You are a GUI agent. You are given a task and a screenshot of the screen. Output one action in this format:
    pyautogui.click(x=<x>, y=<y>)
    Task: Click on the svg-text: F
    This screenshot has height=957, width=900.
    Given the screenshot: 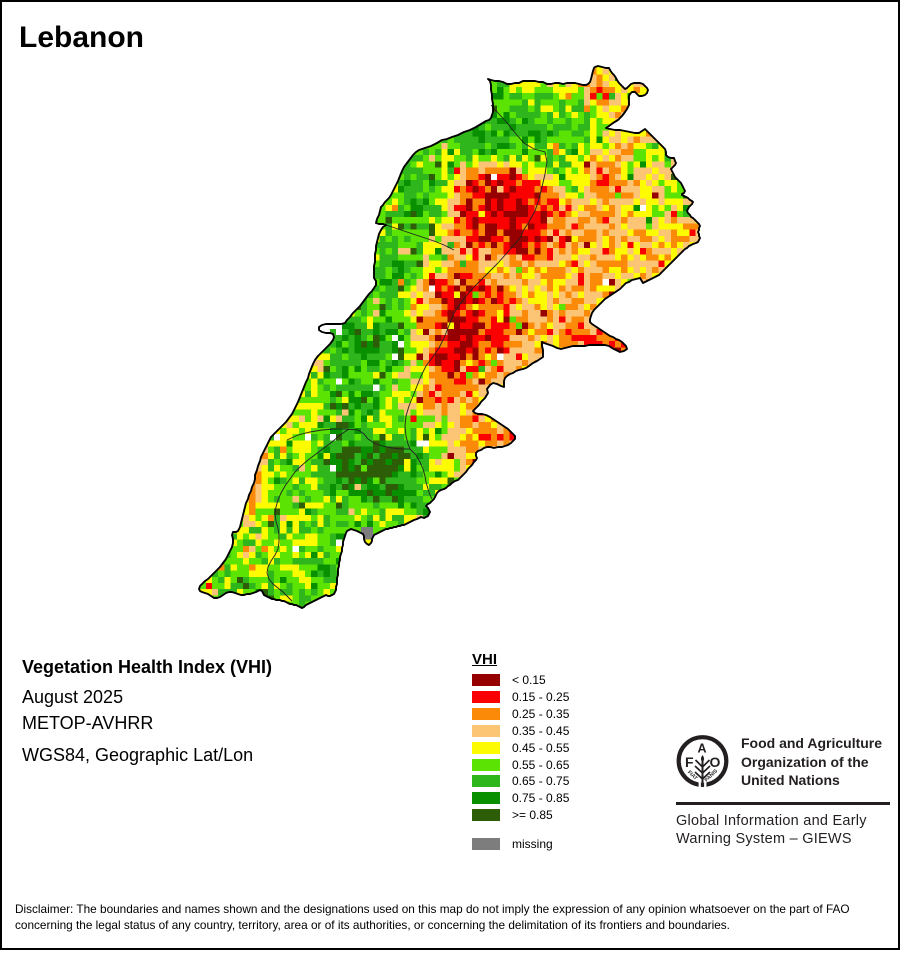 What is the action you would take?
    pyautogui.click(x=689, y=762)
    